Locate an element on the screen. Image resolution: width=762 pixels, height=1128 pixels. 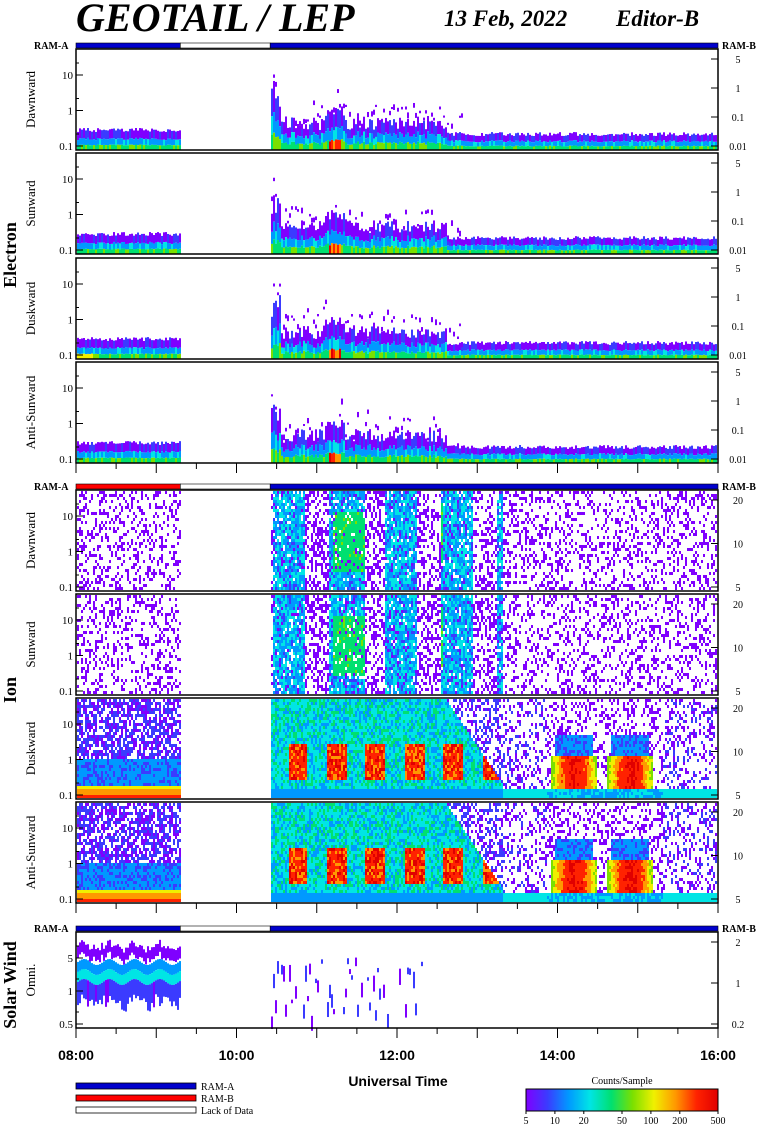
colorbar-tick-label: 10 is located at coordinates (555, 1121).